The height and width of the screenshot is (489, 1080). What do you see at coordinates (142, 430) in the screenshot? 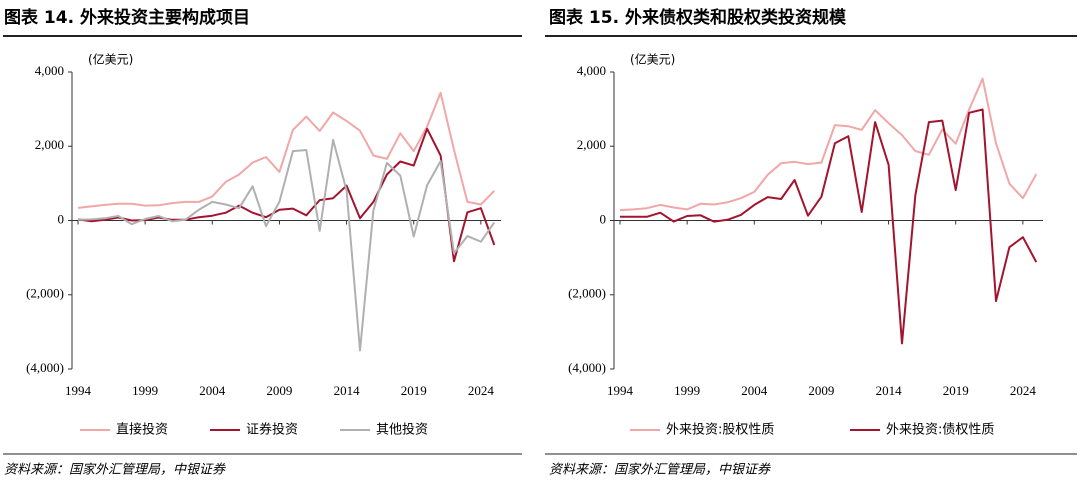
I see `legend-label: 直接投资` at bounding box center [142, 430].